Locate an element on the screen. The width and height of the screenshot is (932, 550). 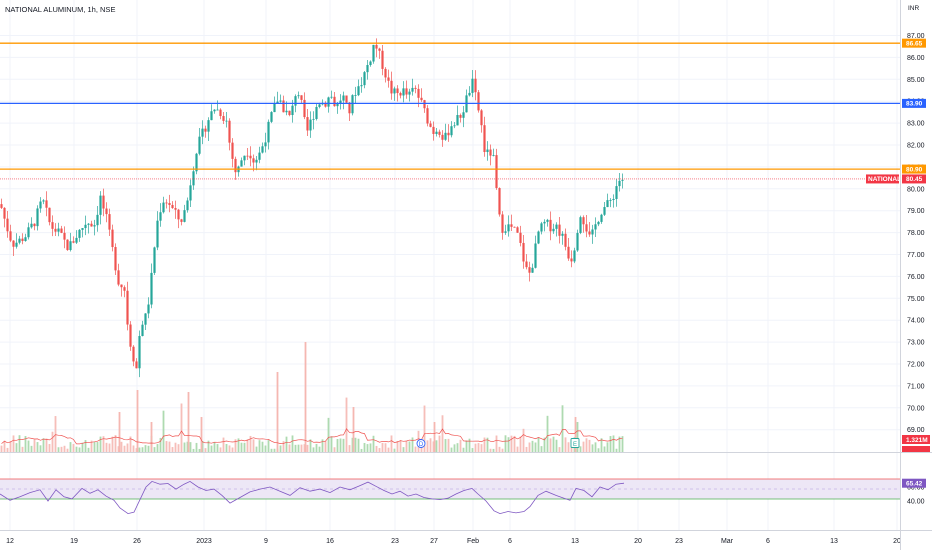
time-tick-label: 6 is located at coordinates (510, 541).